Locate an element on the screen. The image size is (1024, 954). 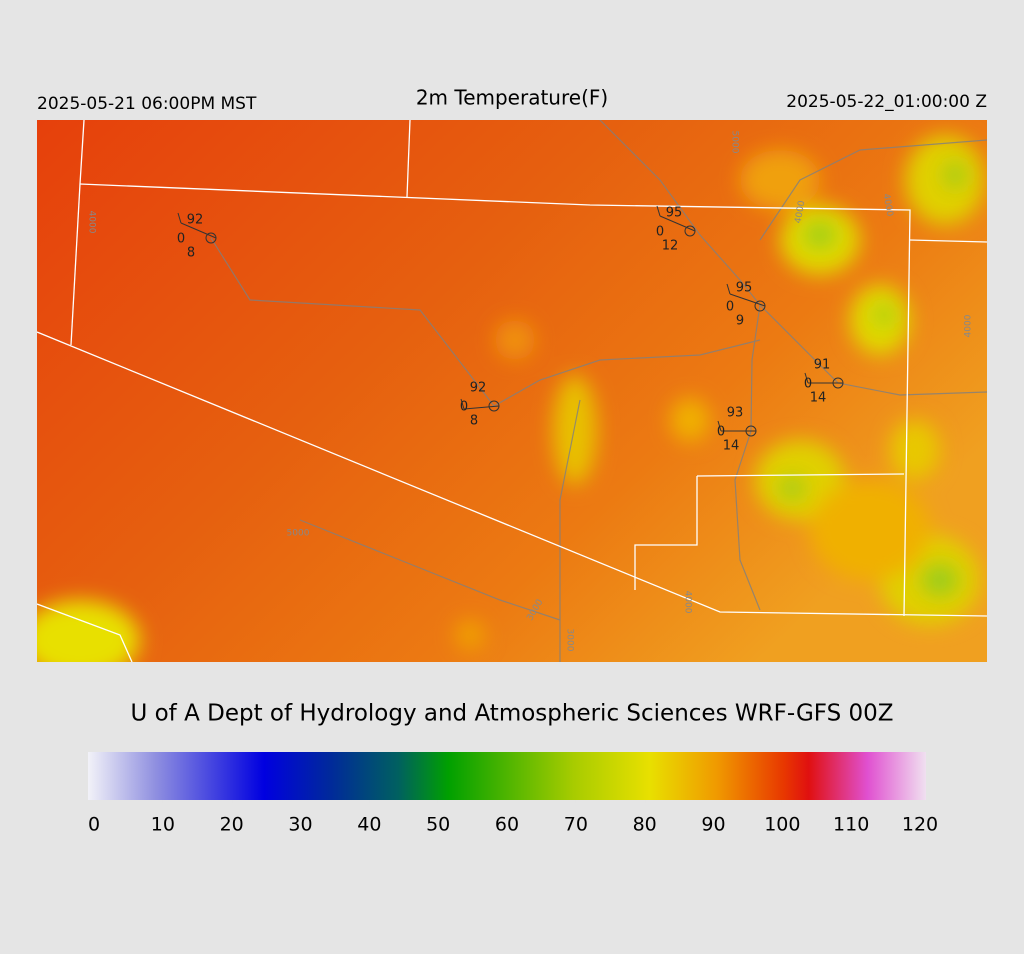
colorbar-tick-label: 80 is located at coordinates (645, 825).